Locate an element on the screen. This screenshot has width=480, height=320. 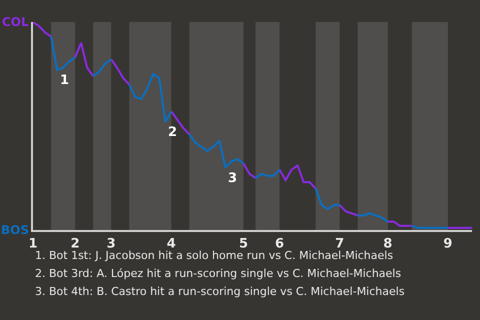
text: BOS is located at coordinates (15, 230).